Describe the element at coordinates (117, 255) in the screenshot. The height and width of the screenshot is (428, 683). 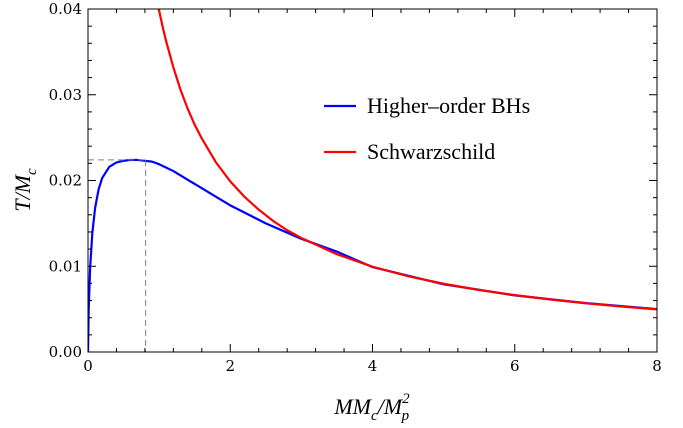
I see `guide-layer` at that location.